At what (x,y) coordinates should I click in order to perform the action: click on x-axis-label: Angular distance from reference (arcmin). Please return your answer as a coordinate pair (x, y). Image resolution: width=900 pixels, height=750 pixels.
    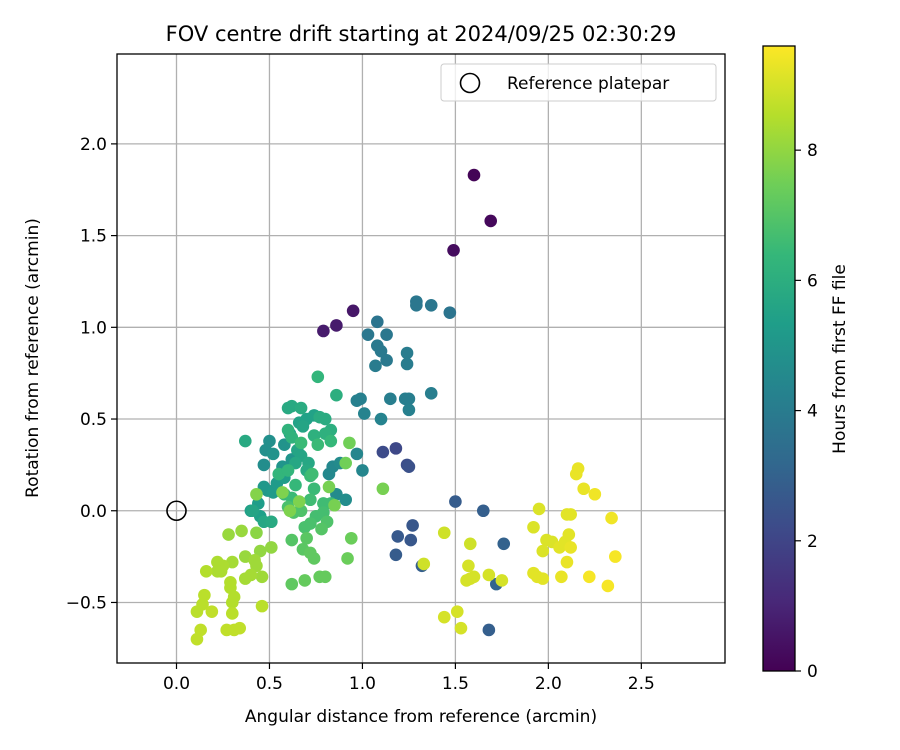
    Looking at the image, I should click on (421, 717).